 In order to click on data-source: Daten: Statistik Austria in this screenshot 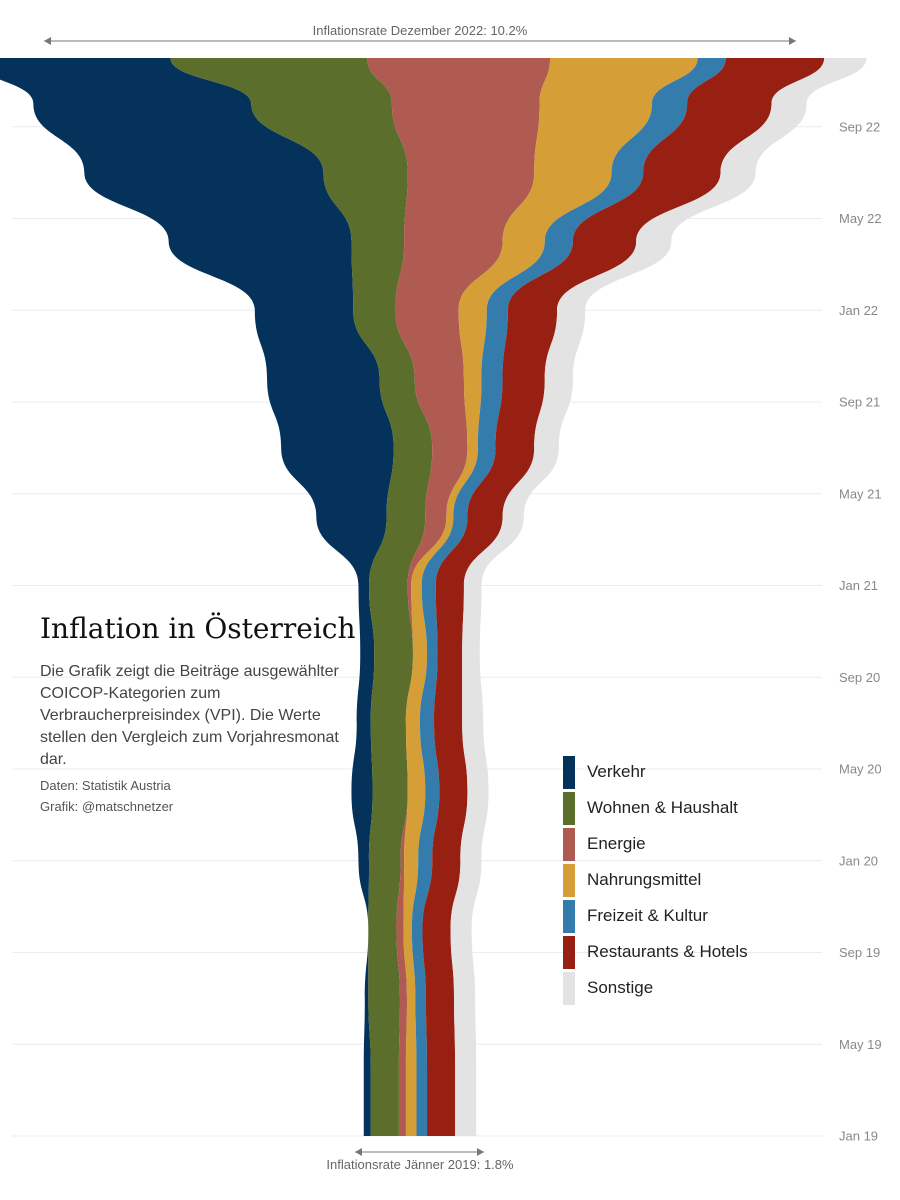, I will do `click(105, 785)`.